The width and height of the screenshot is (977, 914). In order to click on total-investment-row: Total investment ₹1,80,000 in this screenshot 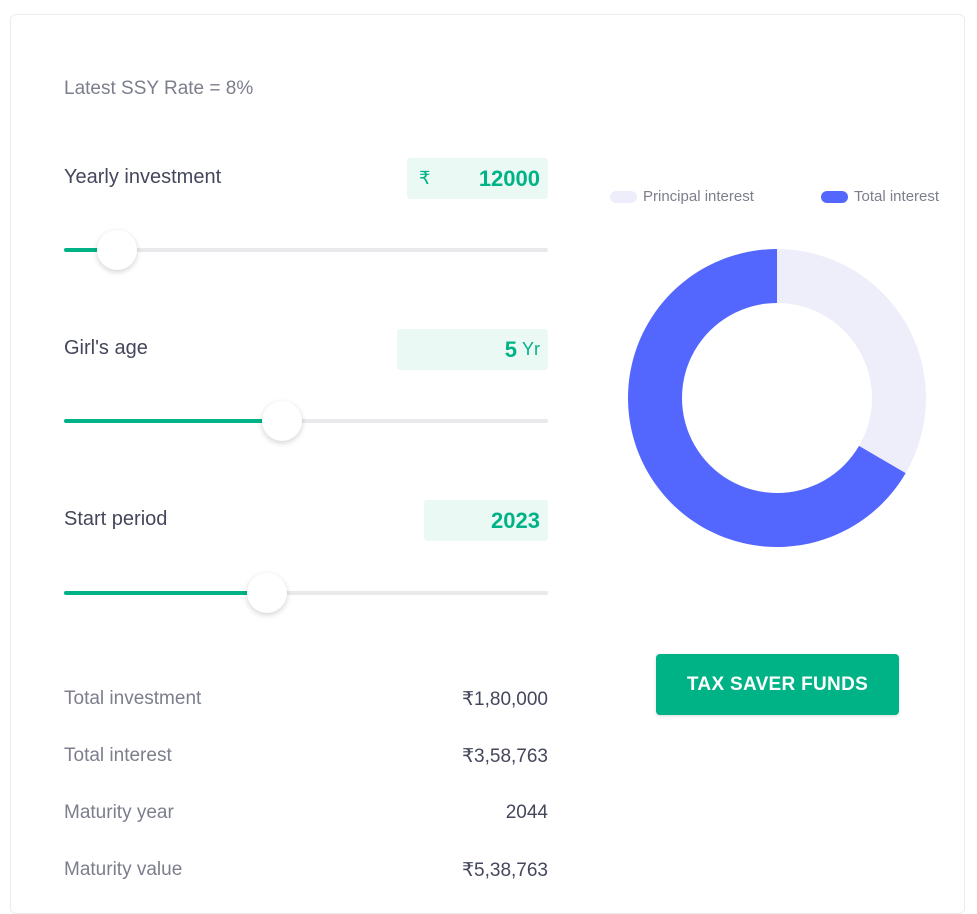, I will do `click(306, 699)`.